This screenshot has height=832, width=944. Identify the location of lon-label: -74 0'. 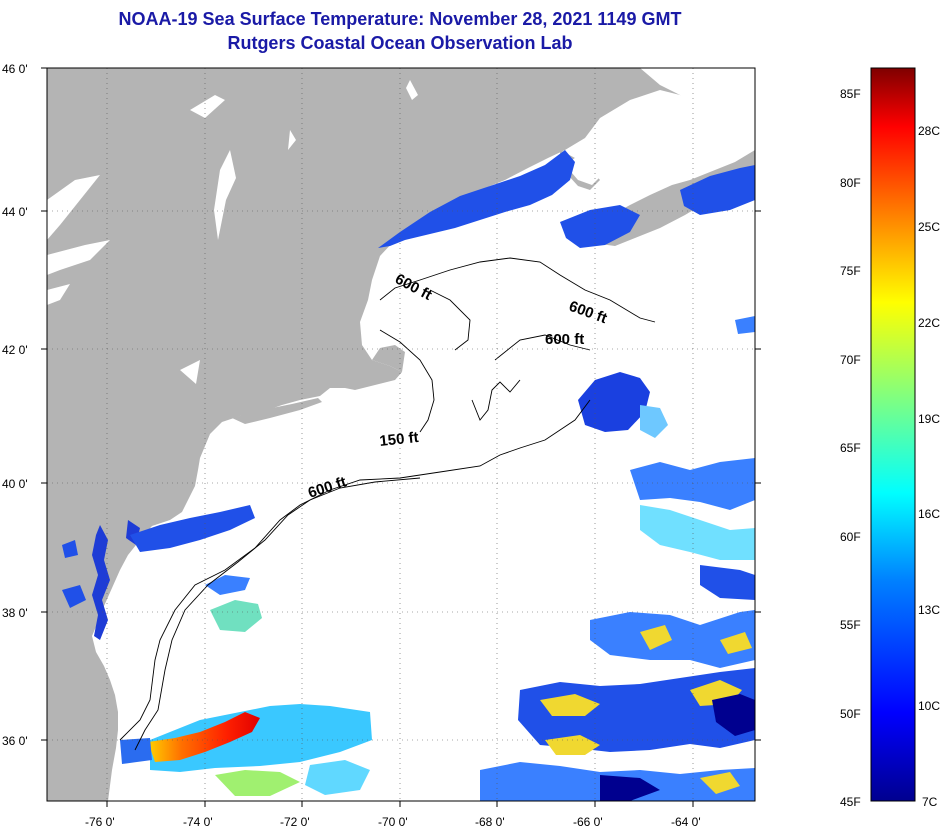
(198, 822).